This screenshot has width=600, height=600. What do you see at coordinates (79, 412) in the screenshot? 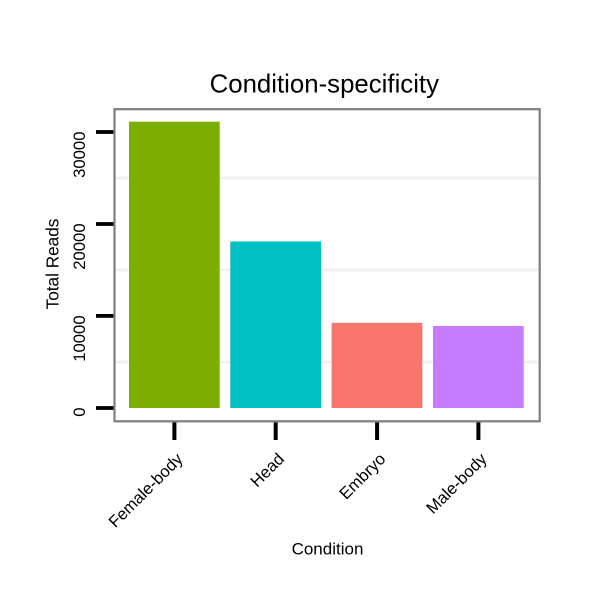
I see `svg-text: 0` at bounding box center [79, 412].